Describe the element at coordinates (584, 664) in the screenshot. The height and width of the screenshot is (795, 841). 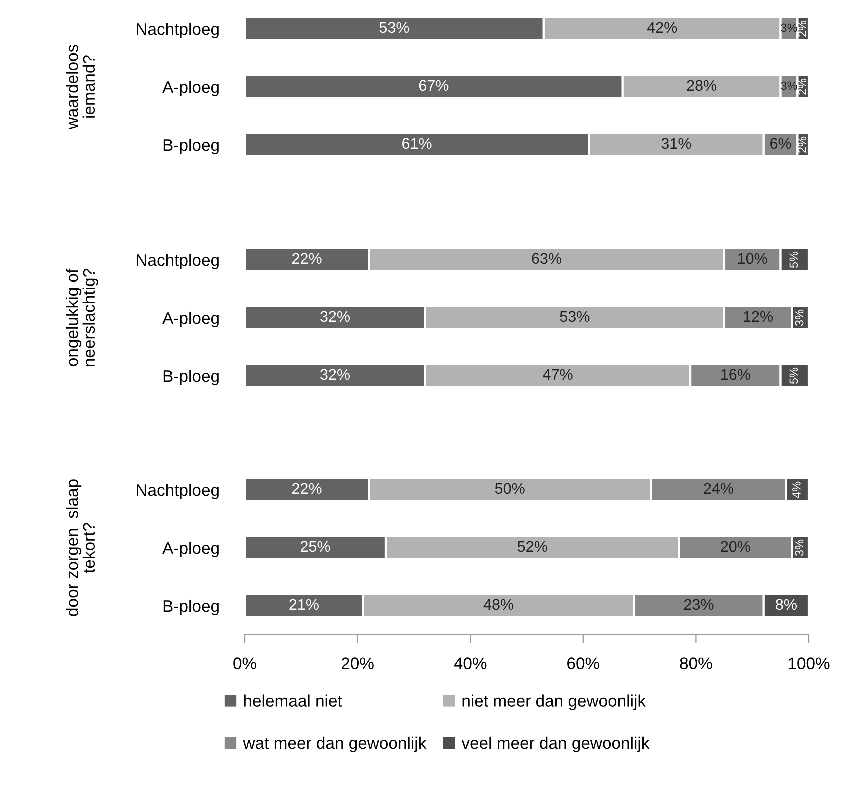
I see `x-tick-label: 60%` at that location.